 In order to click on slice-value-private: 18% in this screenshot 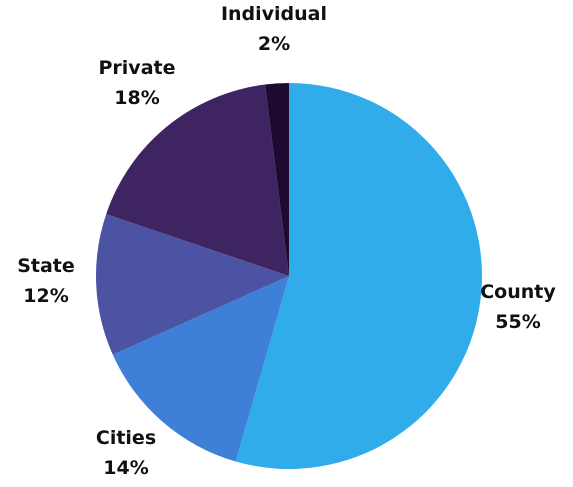, I will do `click(136, 98)`.